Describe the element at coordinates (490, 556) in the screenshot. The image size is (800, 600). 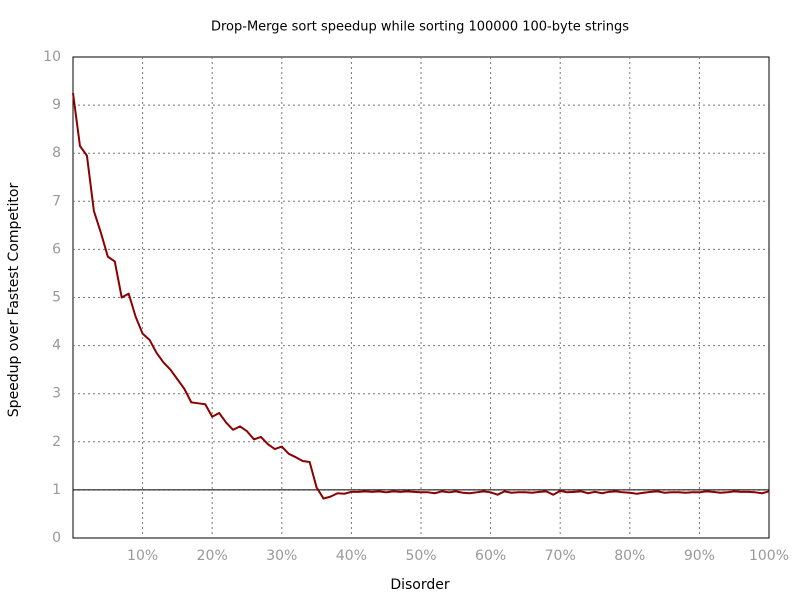
I see `x-tick-label: 60%` at that location.